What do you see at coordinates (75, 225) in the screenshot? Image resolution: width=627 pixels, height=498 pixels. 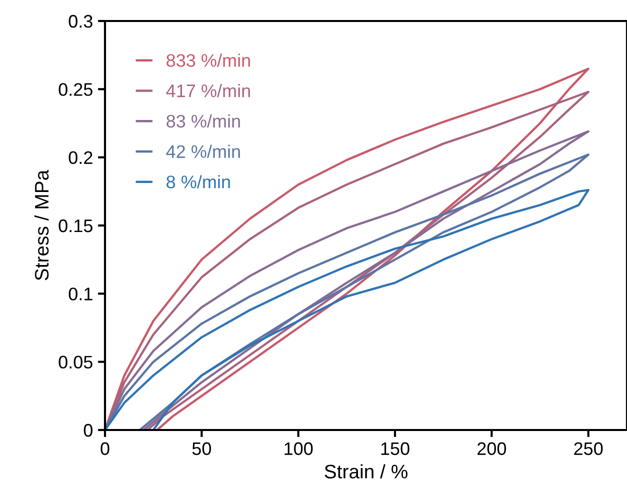 I see `y-tick-label: 0.15` at bounding box center [75, 225].